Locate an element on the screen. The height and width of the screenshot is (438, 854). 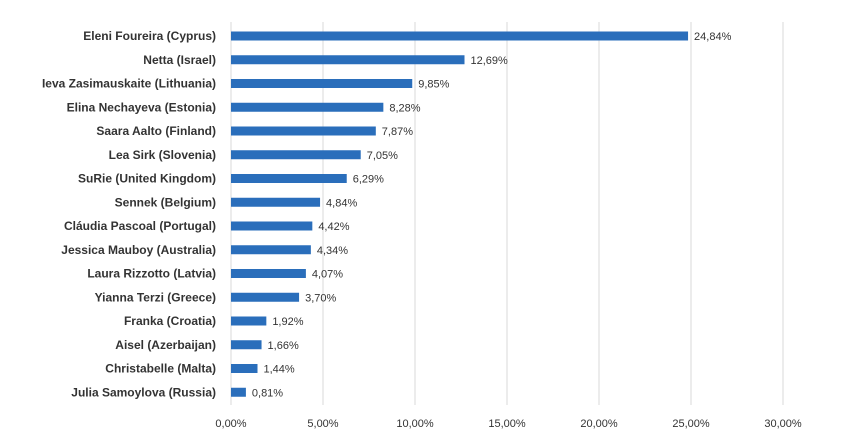
x-tick-label: 20,00% is located at coordinates (599, 424).